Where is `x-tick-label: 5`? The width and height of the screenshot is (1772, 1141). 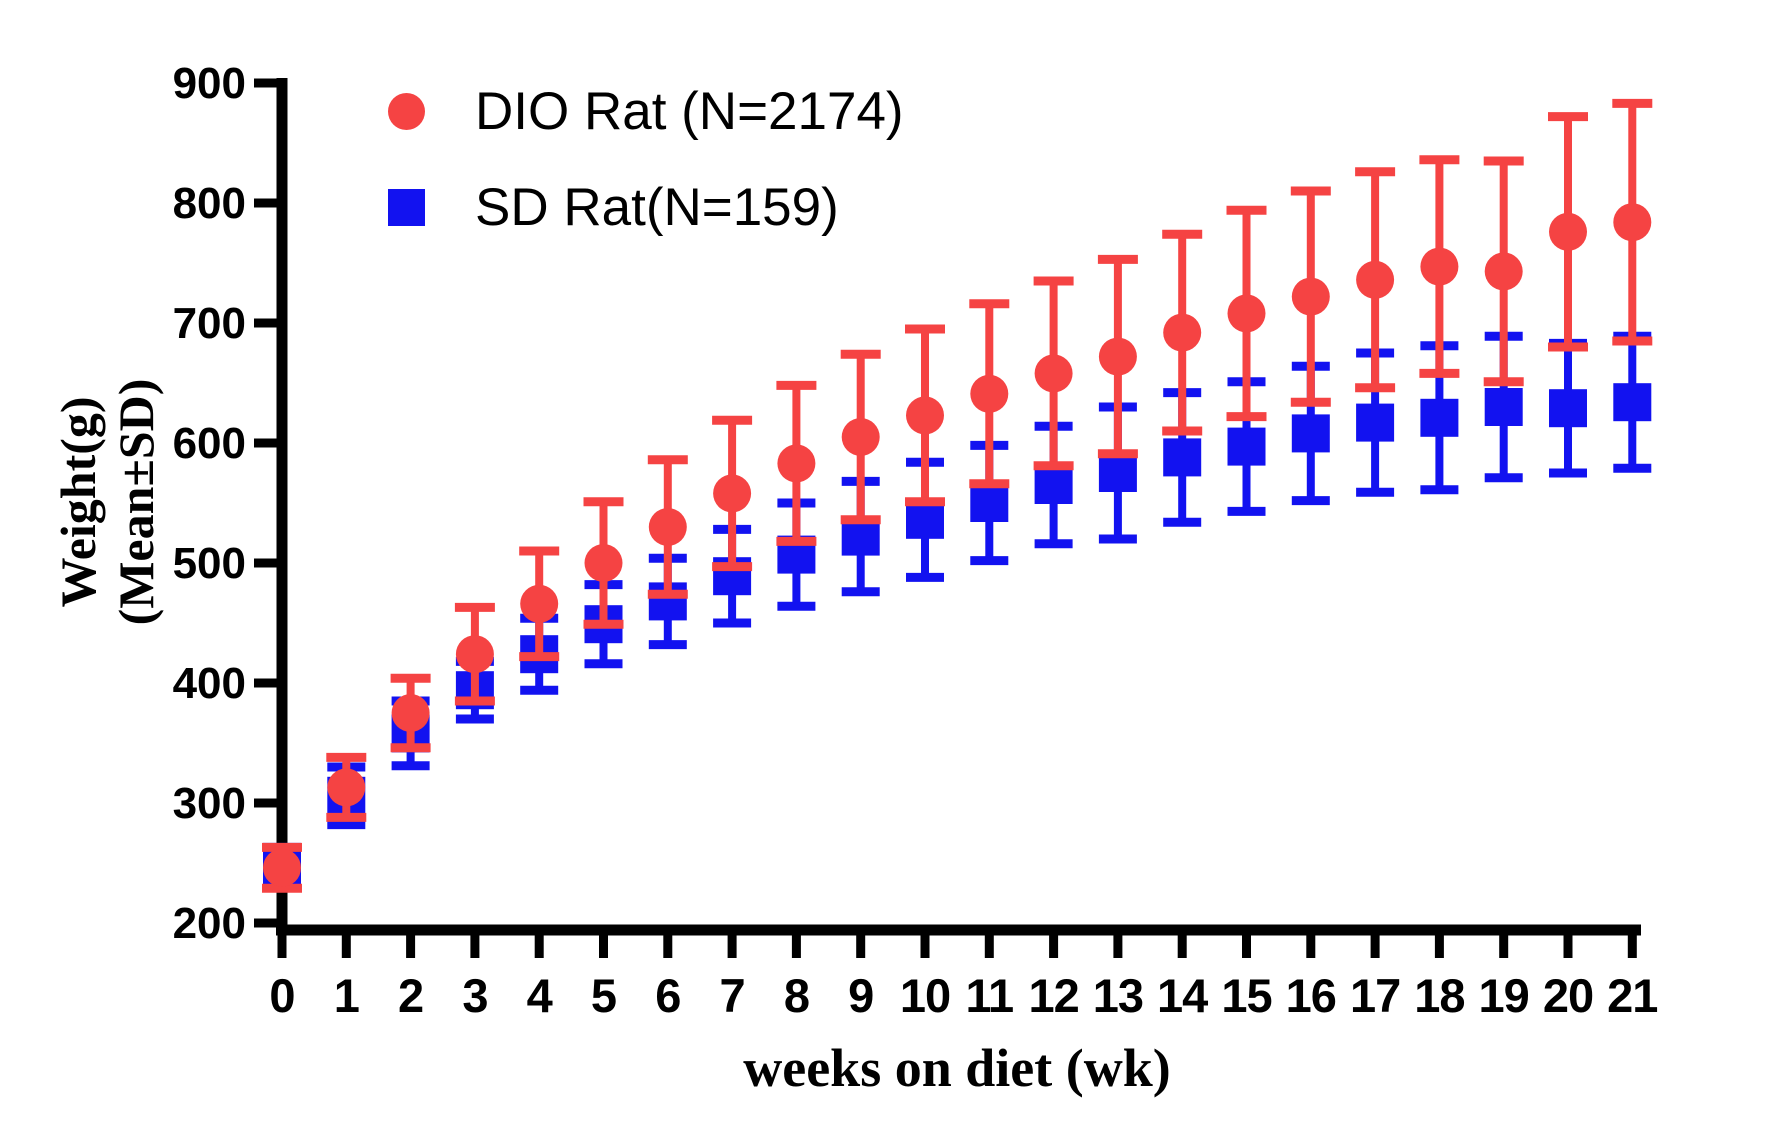
x-tick-label: 5 is located at coordinates (603, 995).